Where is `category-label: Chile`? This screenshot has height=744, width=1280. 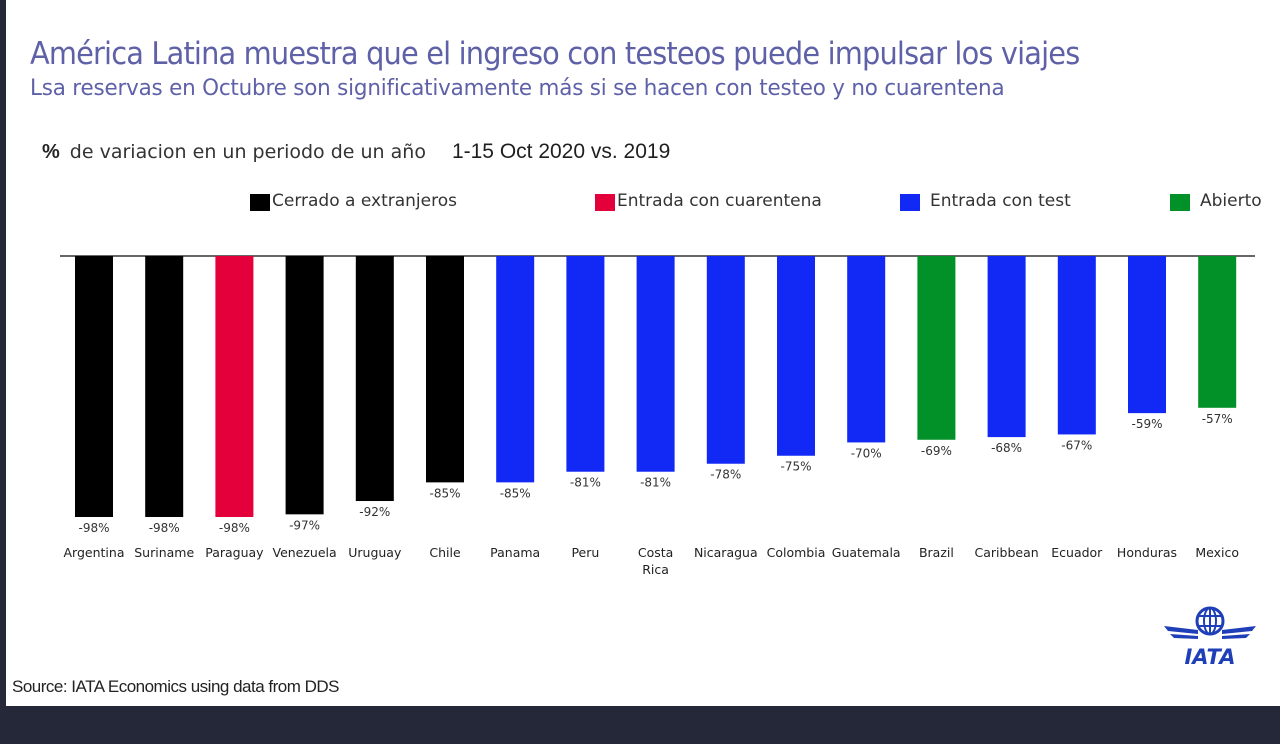 category-label: Chile is located at coordinates (445, 552).